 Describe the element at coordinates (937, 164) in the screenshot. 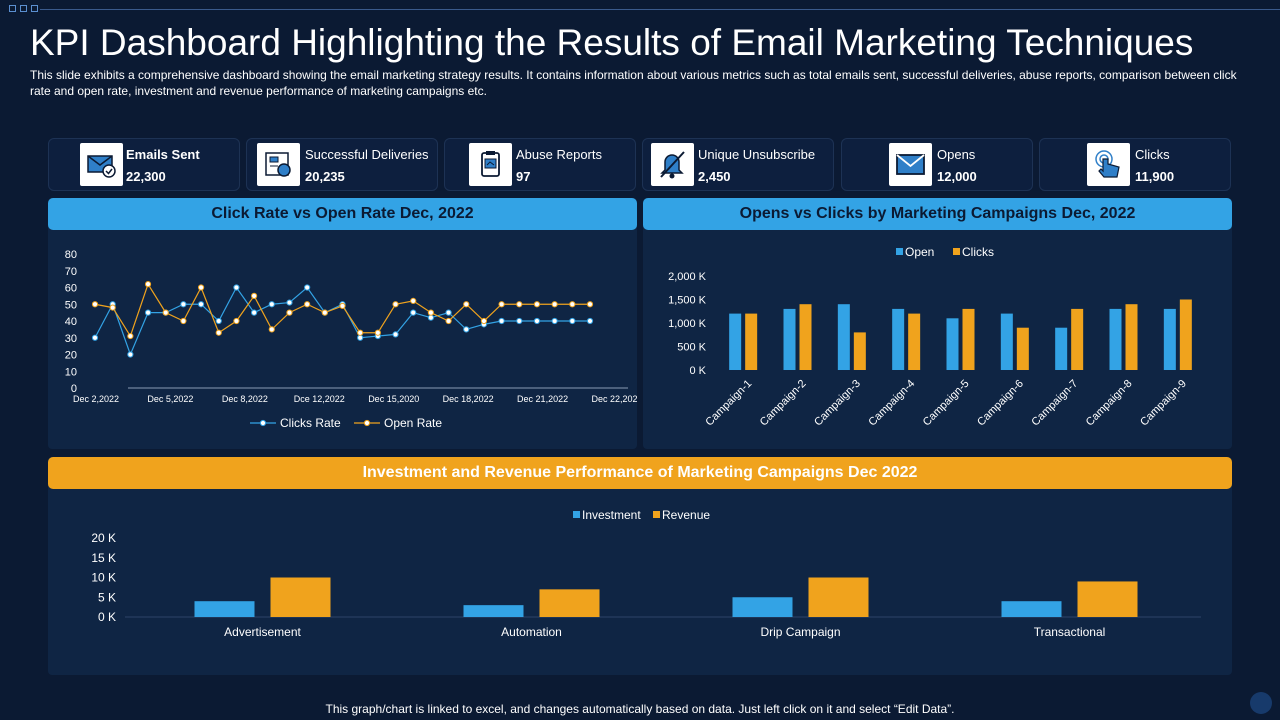

I see `kpi-card-opens: Opens 12,000` at that location.